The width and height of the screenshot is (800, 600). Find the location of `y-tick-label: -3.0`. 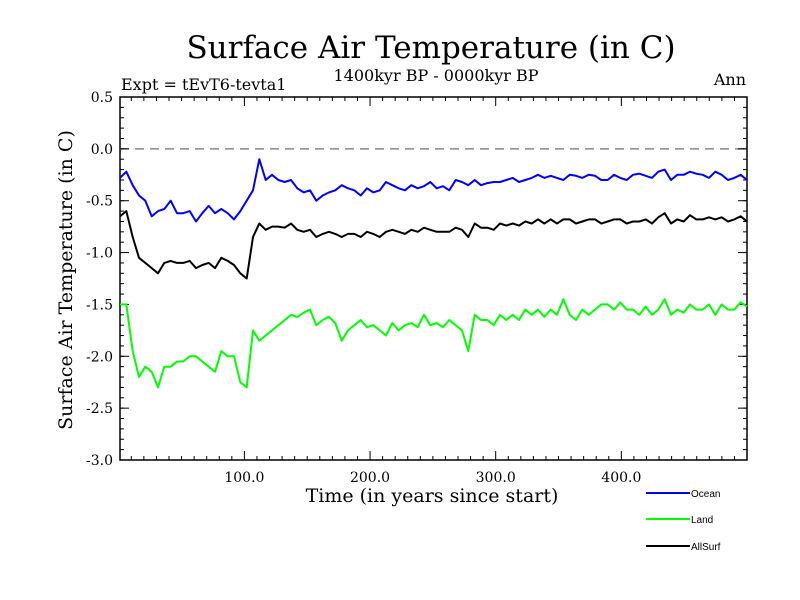

y-tick-label: -3.0 is located at coordinates (99, 461).